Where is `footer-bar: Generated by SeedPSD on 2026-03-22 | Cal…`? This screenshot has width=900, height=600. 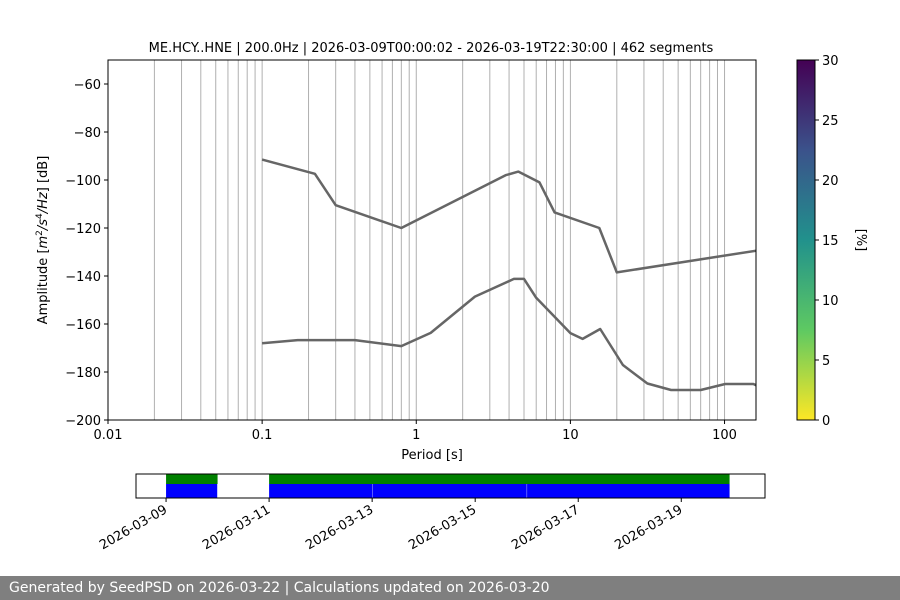 footer-bar: Generated by SeedPSD on 2026-03-22 | Cal… is located at coordinates (450, 588).